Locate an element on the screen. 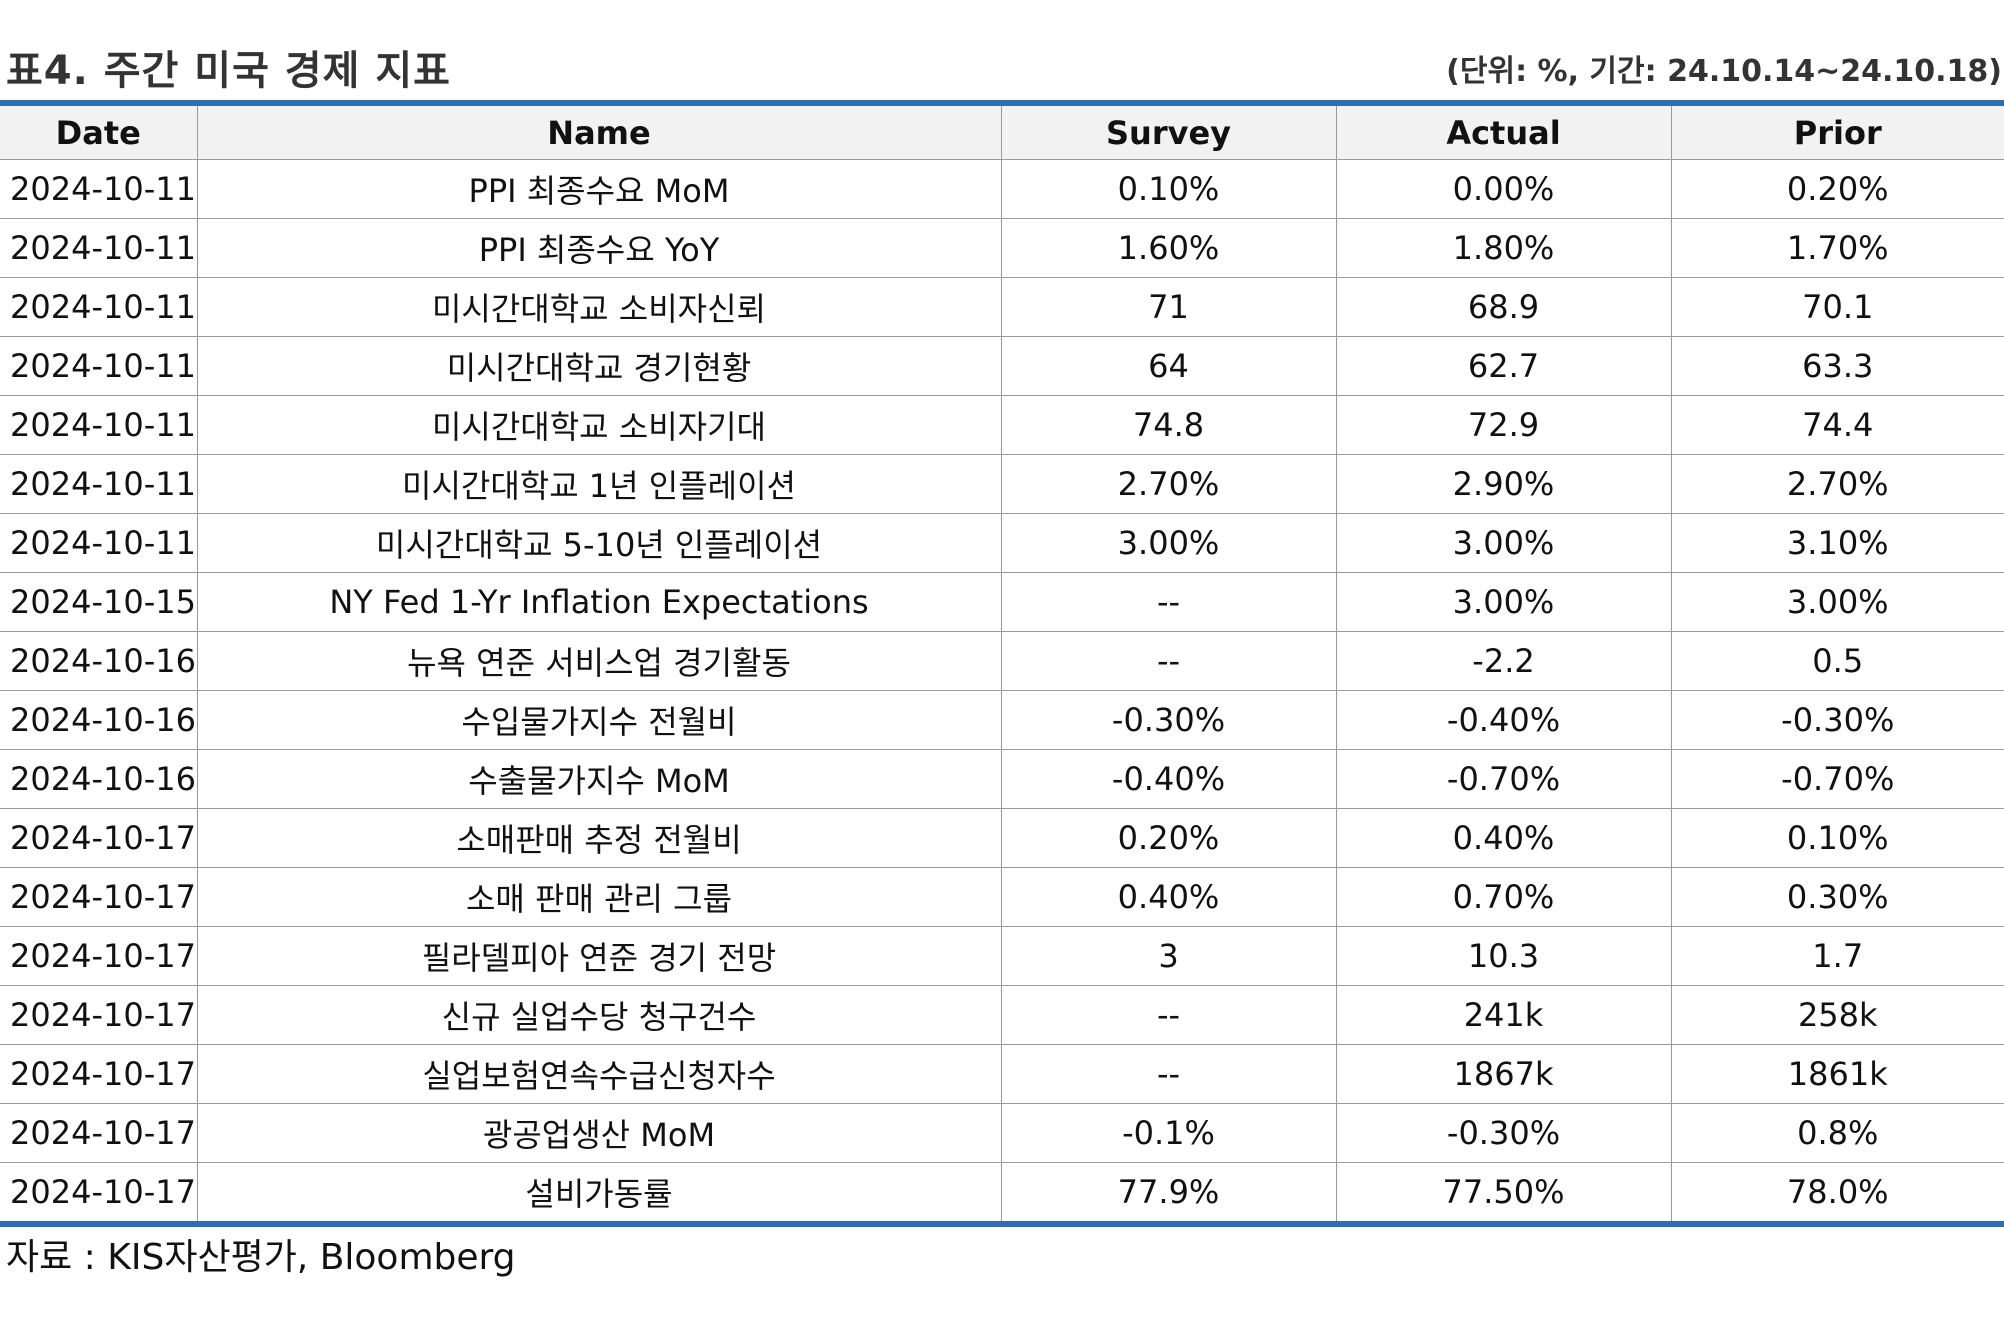 The width and height of the screenshot is (2004, 1326). table-row: 2024-10-11 미시간대학교 소비자기대 74.8 72.9 74.4 is located at coordinates (1002, 425).